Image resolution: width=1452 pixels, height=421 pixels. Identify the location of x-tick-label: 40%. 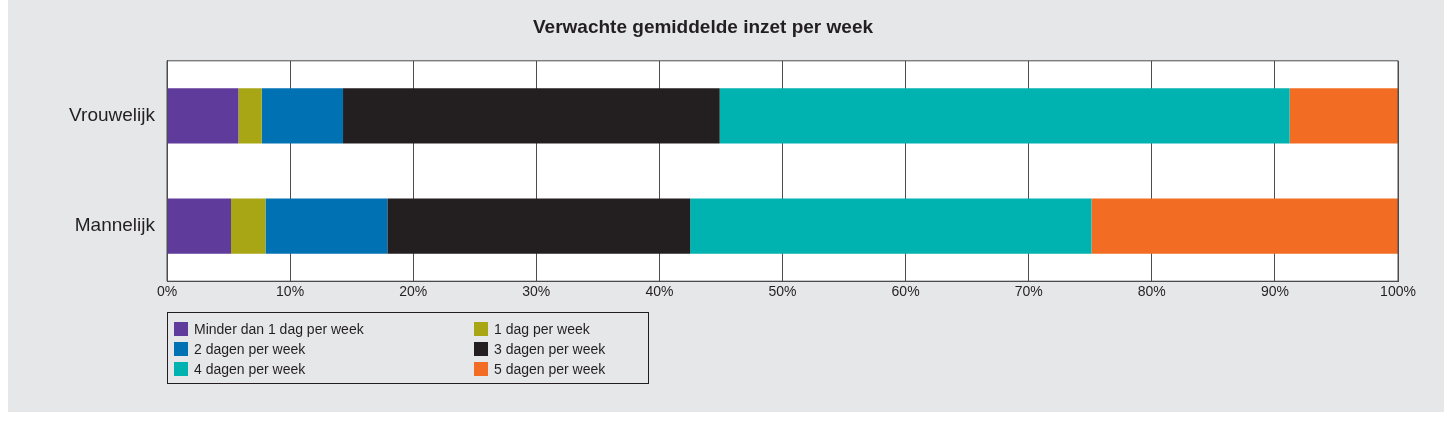
(659, 291).